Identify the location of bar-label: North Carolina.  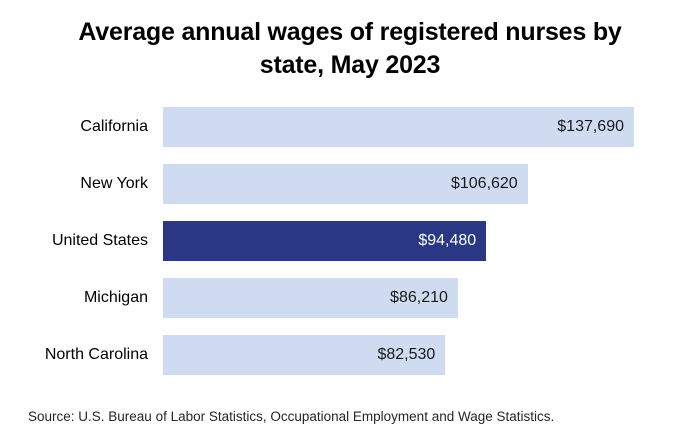
(96, 354).